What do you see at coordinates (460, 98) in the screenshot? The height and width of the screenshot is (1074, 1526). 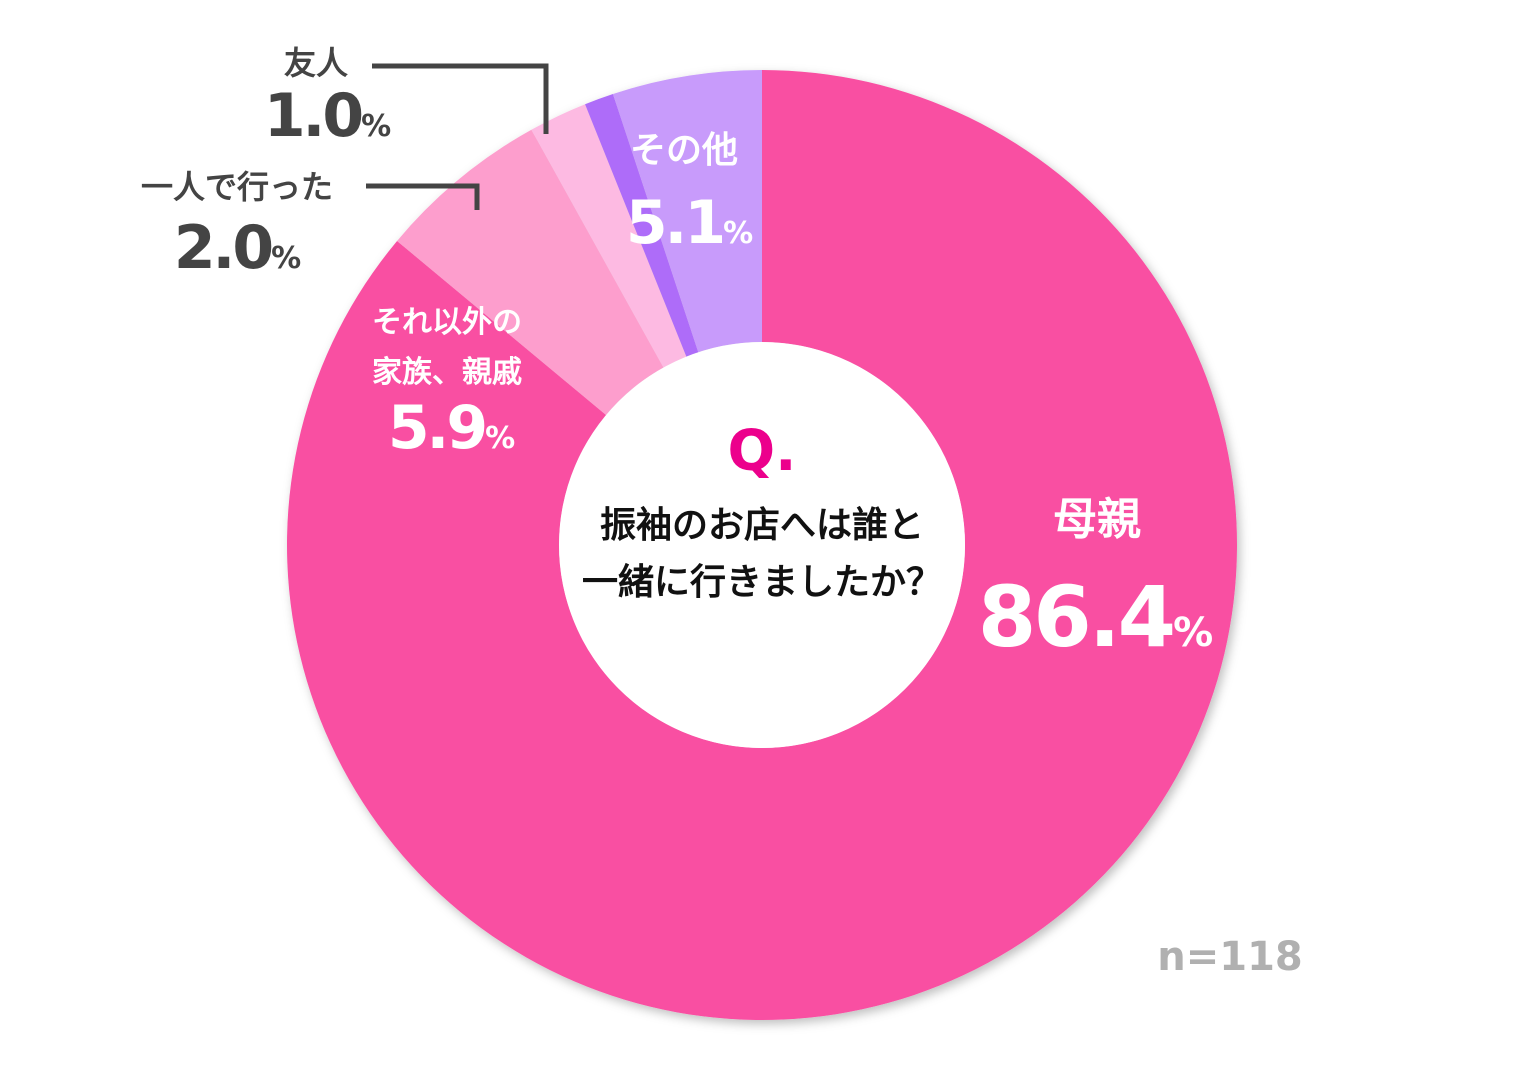 I see `leader-line-friend` at bounding box center [460, 98].